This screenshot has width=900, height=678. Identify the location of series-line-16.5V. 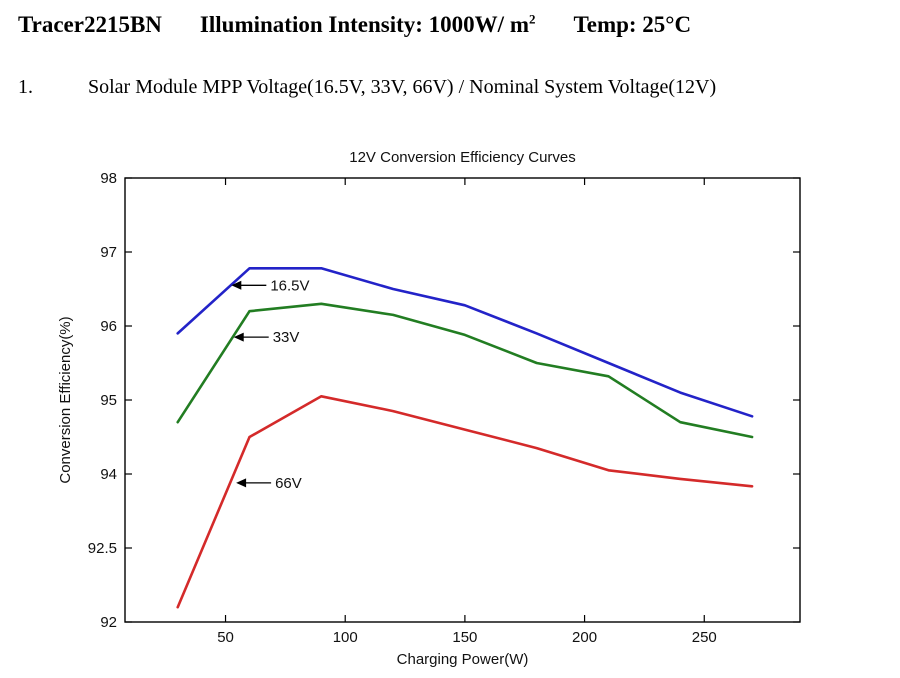
(465, 342).